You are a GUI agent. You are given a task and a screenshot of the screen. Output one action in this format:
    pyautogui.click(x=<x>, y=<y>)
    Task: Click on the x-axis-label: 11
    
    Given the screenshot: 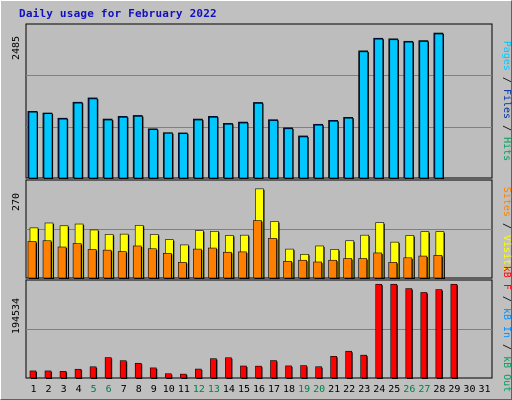 What is the action you would take?
    pyautogui.click(x=184, y=389)
    